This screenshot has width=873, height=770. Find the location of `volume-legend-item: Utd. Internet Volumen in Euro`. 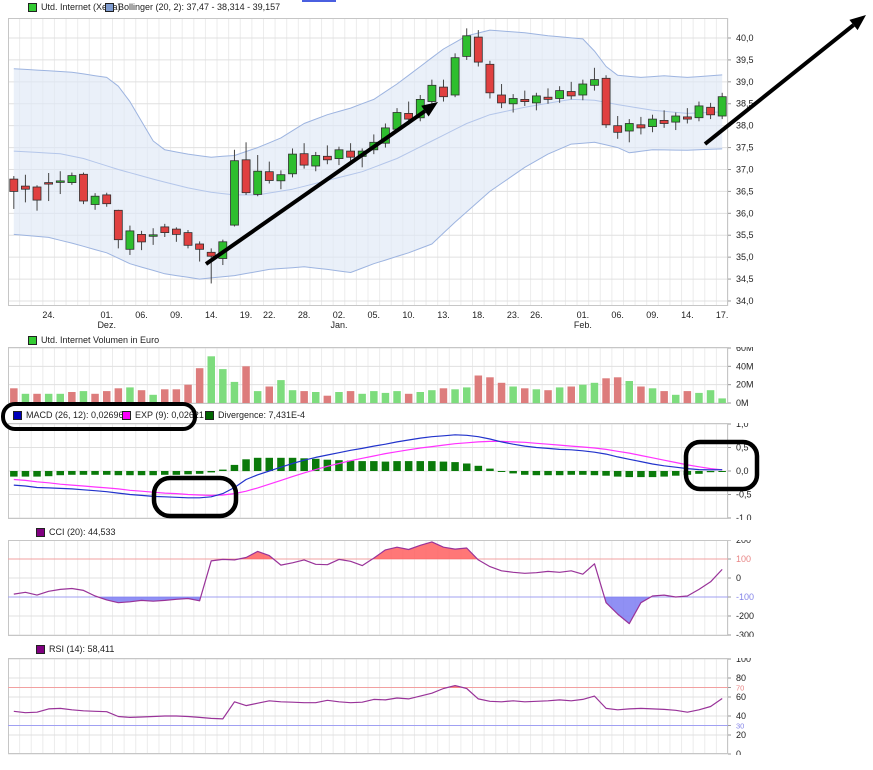

volume-legend-item: Utd. Internet Volumen in Euro is located at coordinates (93, 340).